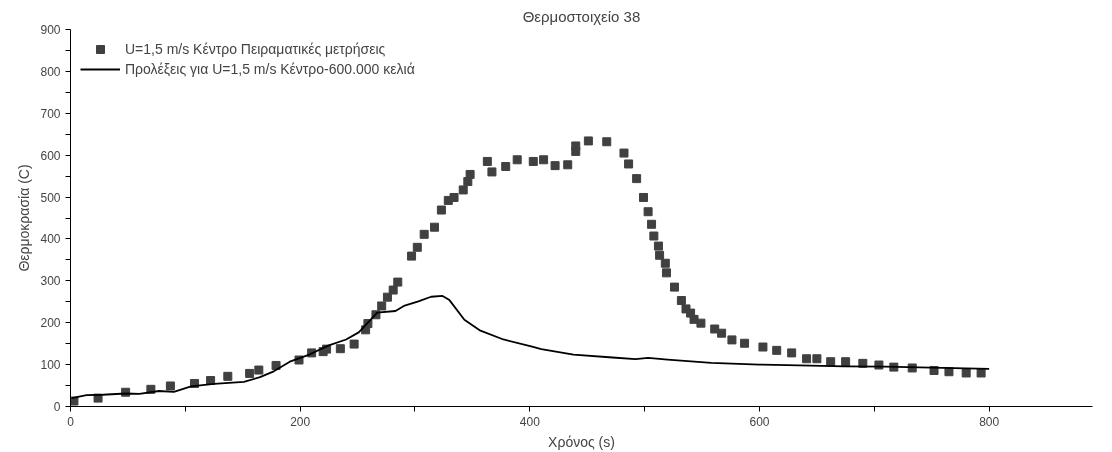 Image resolution: width=1112 pixels, height=452 pixels. I want to click on y-axis-title: Θερμοκρασία (C), so click(24, 218).